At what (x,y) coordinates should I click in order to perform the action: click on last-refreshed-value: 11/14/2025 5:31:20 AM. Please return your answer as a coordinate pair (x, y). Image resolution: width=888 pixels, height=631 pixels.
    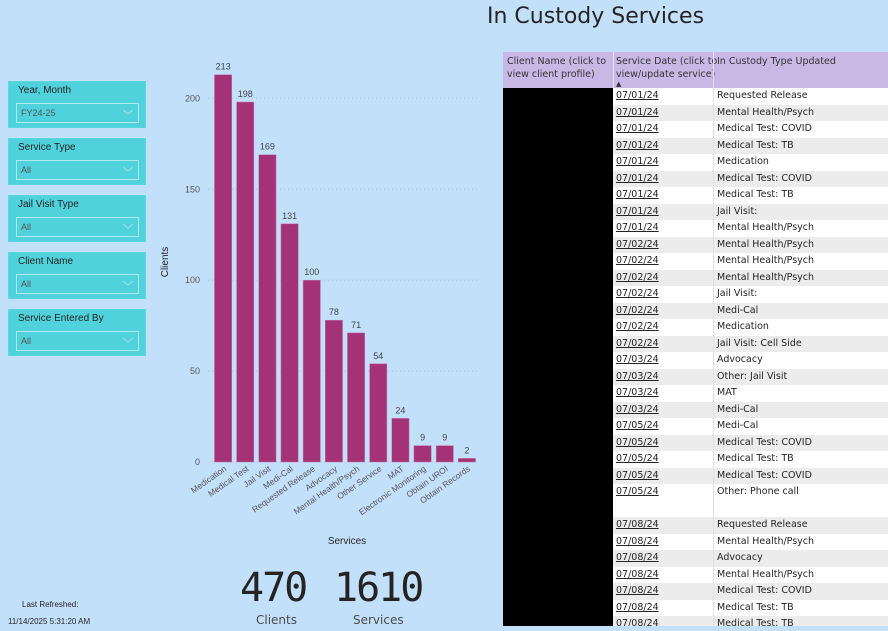
    Looking at the image, I should click on (49, 621).